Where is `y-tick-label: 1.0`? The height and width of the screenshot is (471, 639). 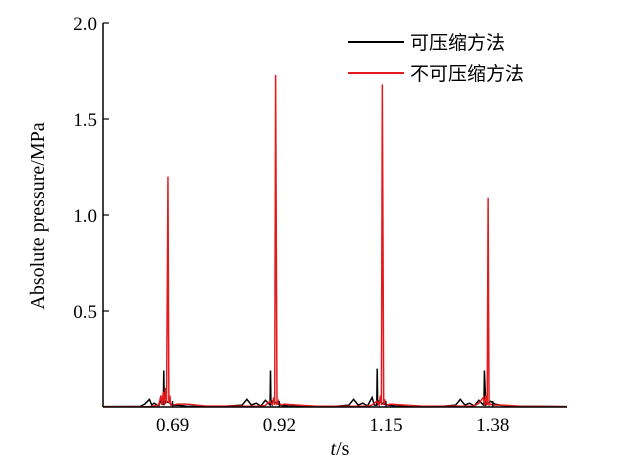 y-tick-label: 1.0 is located at coordinates (85, 216).